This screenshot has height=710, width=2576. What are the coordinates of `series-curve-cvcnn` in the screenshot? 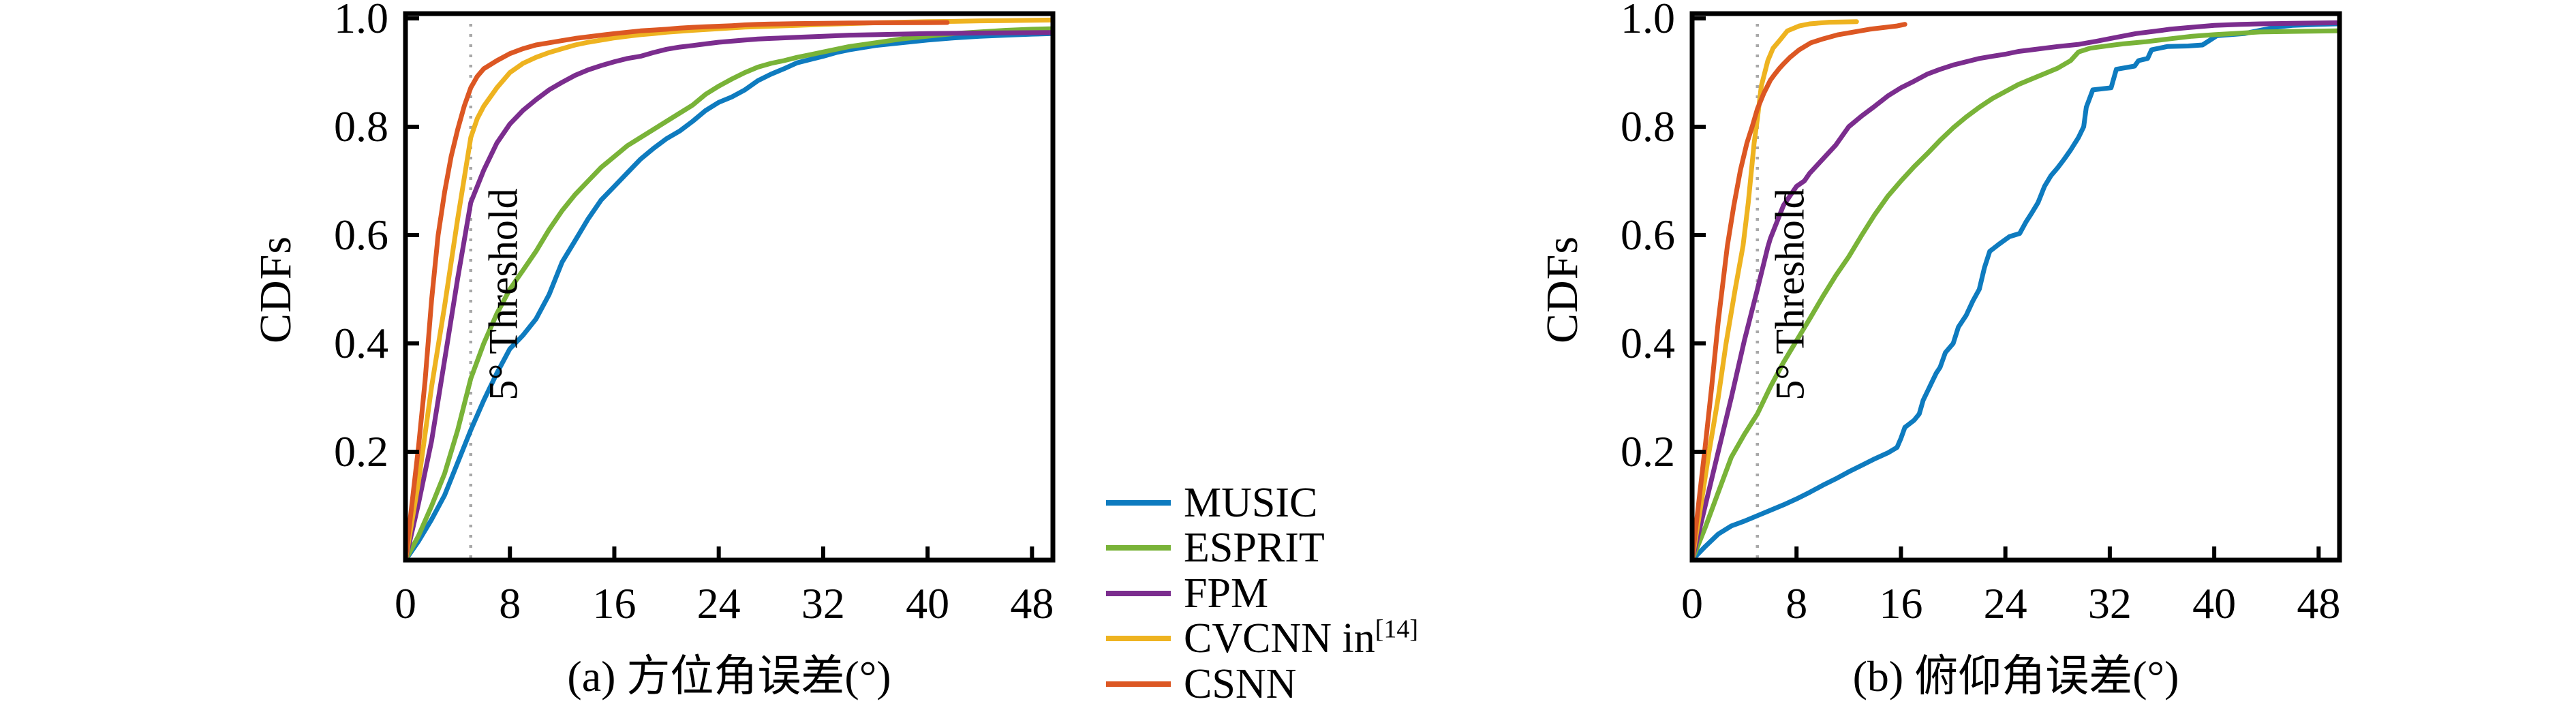 It's located at (1774, 291).